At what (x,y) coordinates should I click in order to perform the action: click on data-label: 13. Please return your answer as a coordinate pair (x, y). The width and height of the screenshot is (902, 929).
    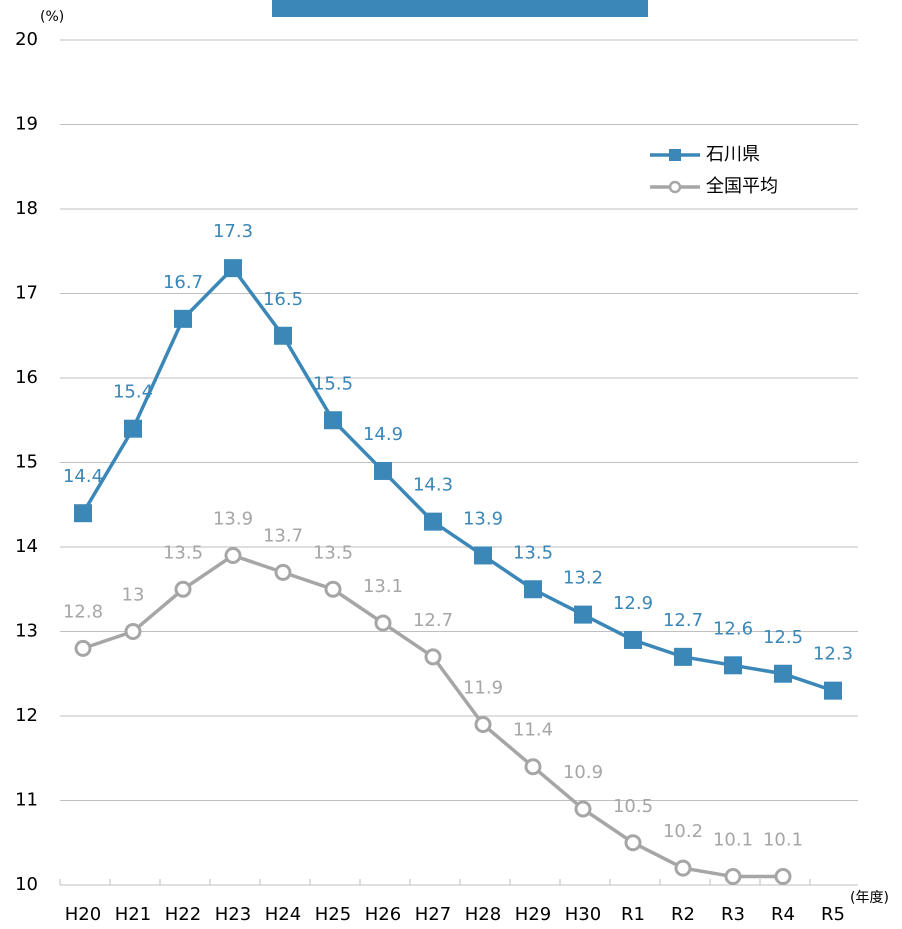
    Looking at the image, I should click on (133, 595).